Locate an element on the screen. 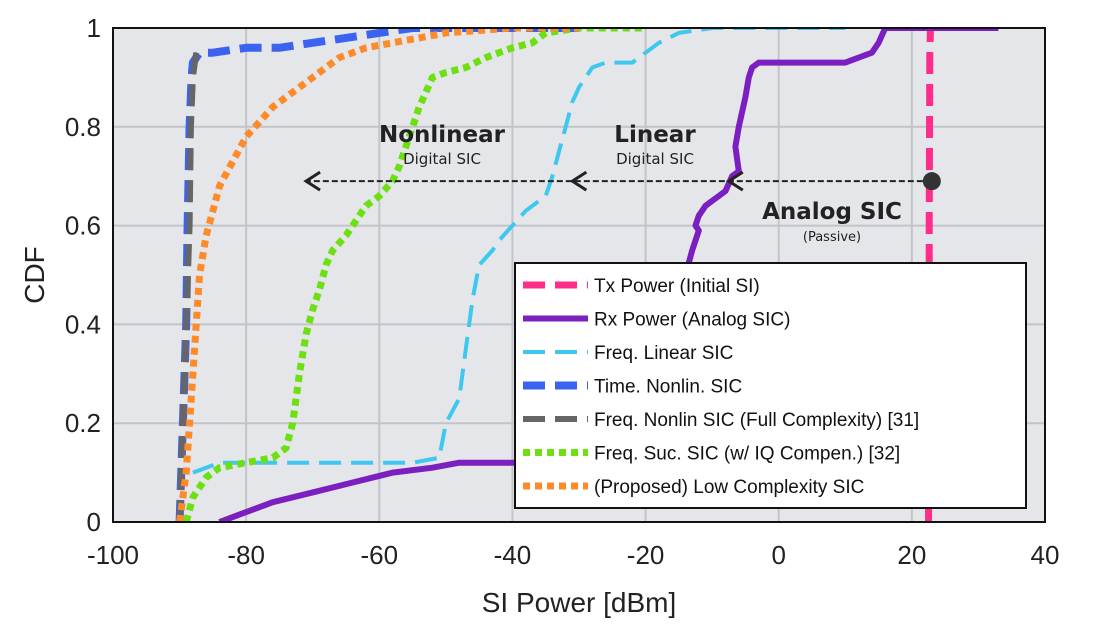 The height and width of the screenshot is (628, 1096). x-tick-label: -100 is located at coordinates (113, 555).